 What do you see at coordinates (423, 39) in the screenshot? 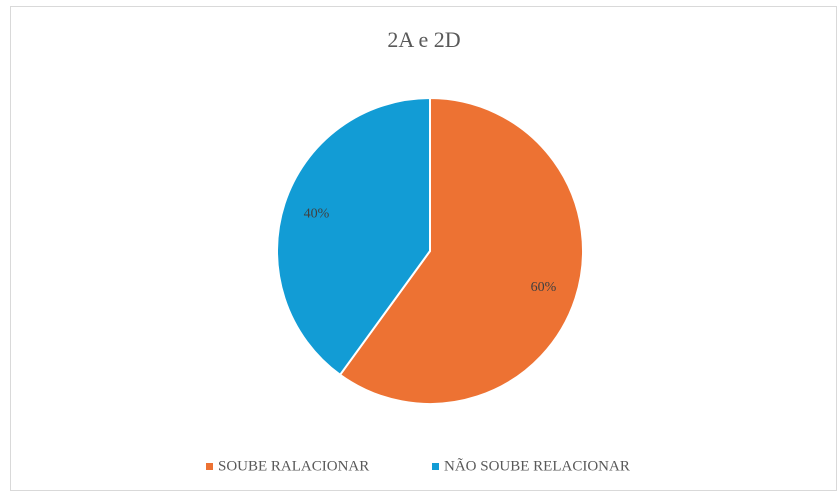
I see `chart-title: 2A e 2D` at bounding box center [423, 39].